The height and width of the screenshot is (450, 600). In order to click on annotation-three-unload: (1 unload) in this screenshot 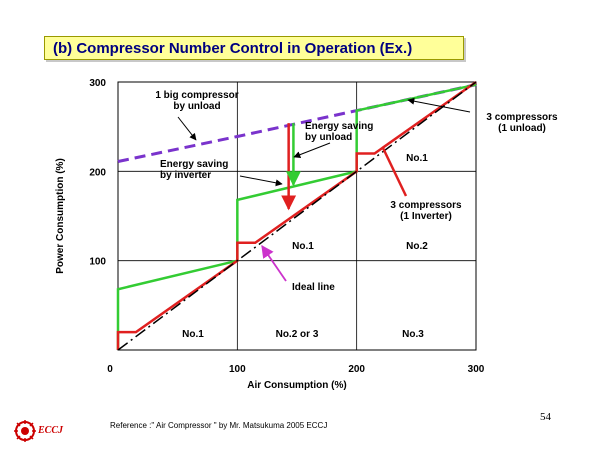, I will do `click(522, 128)`.